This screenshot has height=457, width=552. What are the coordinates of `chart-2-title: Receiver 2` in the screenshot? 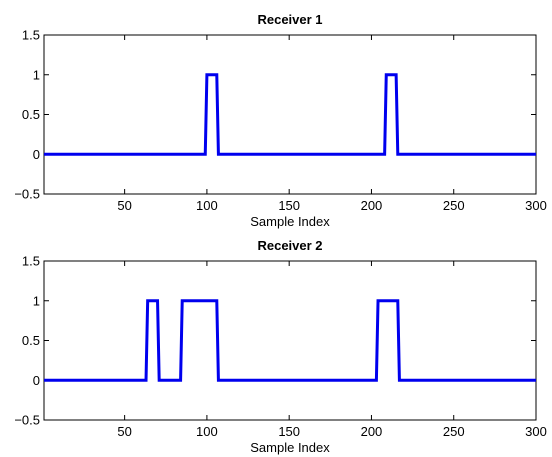 It's located at (289, 245).